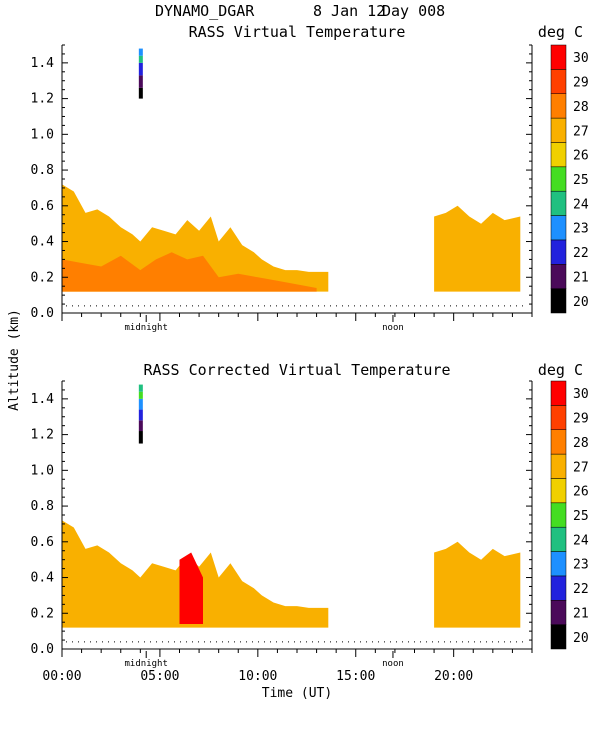 The width and height of the screenshot is (600, 754). What do you see at coordinates (297, 32) in the screenshot?
I see `panel-title: RASS Virtual Temperature` at bounding box center [297, 32].